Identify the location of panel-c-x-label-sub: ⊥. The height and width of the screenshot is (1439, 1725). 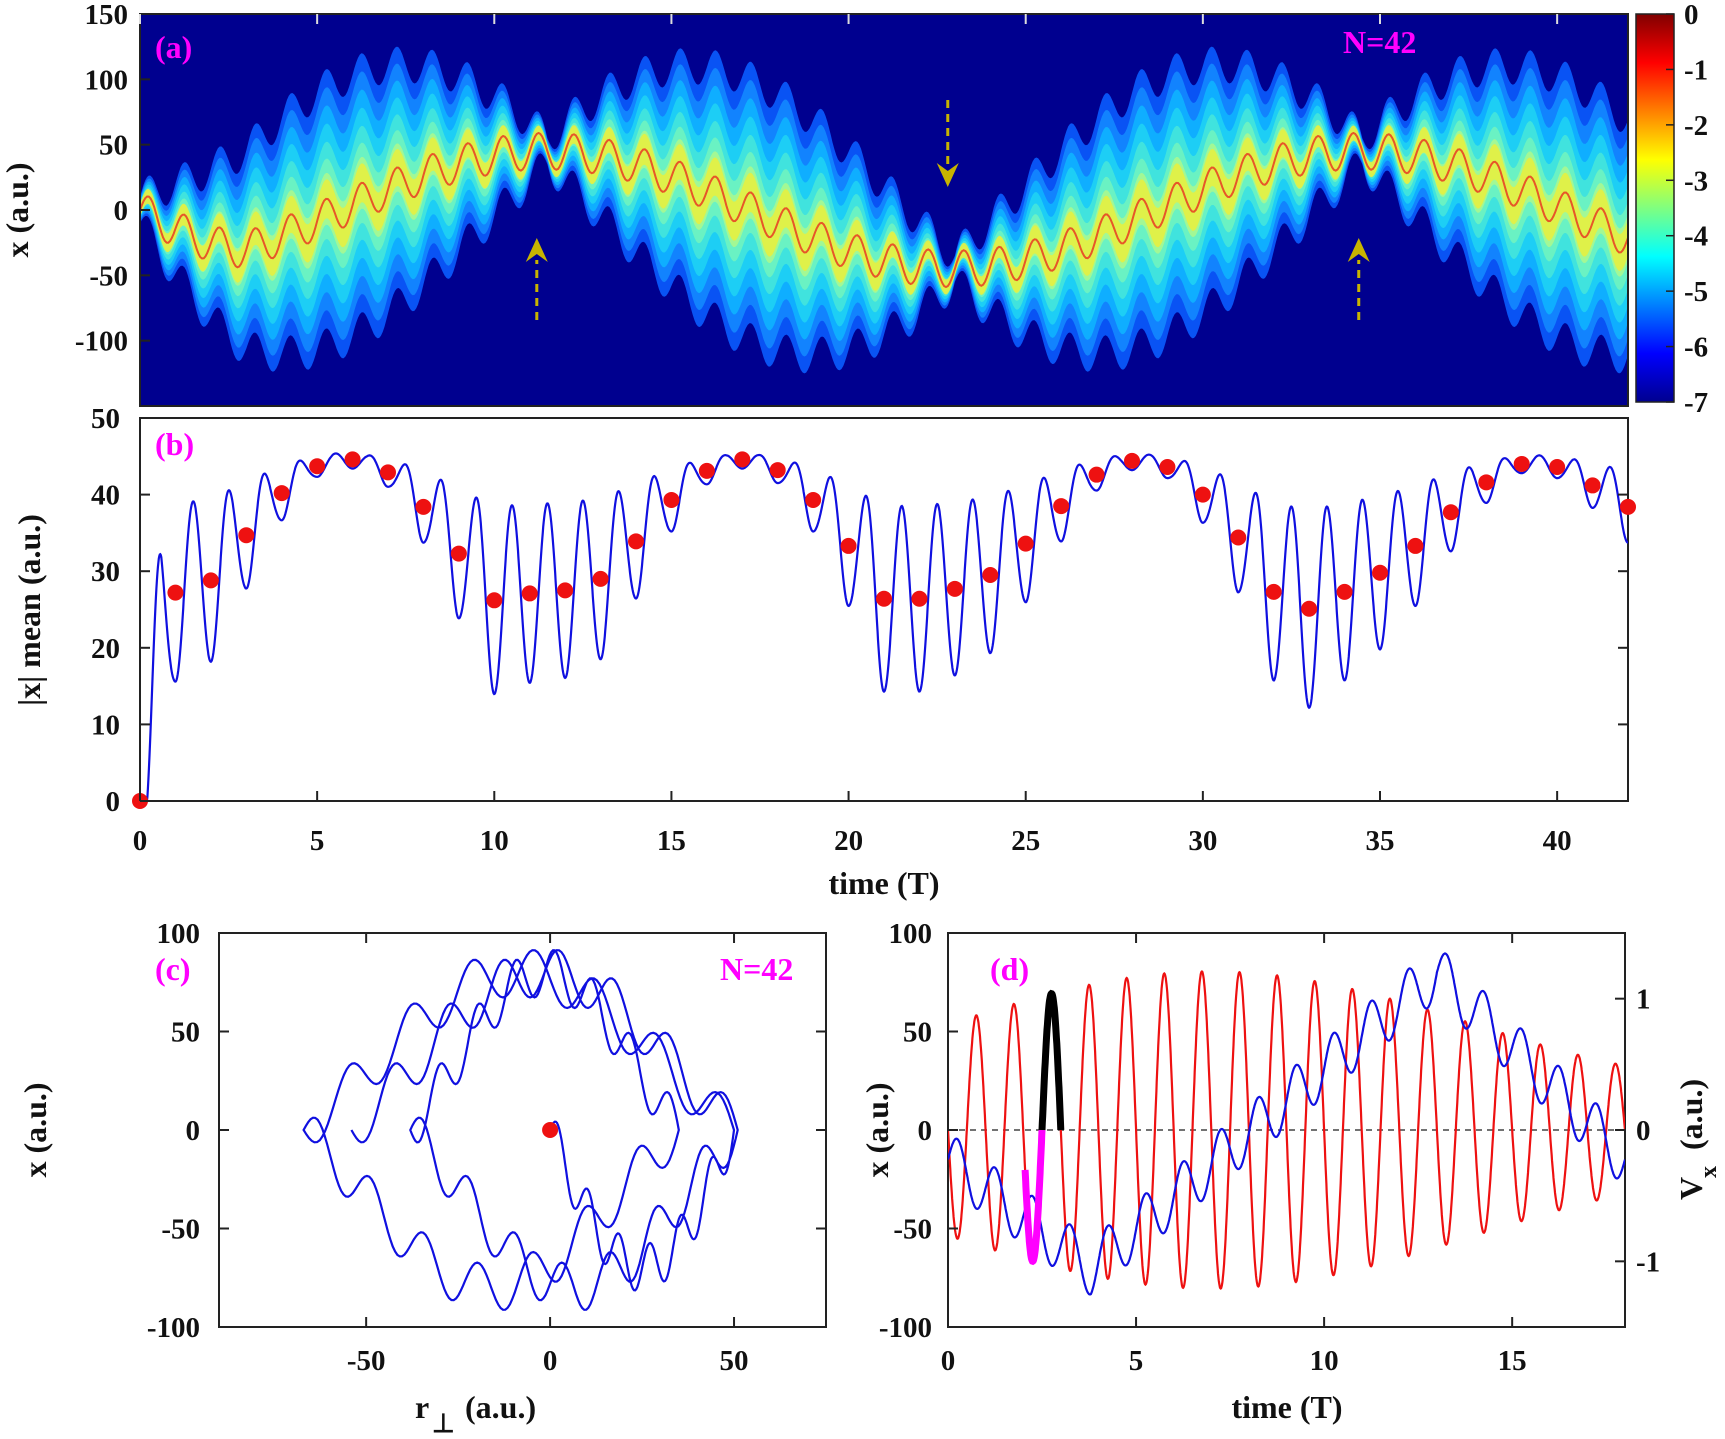
(443, 1423).